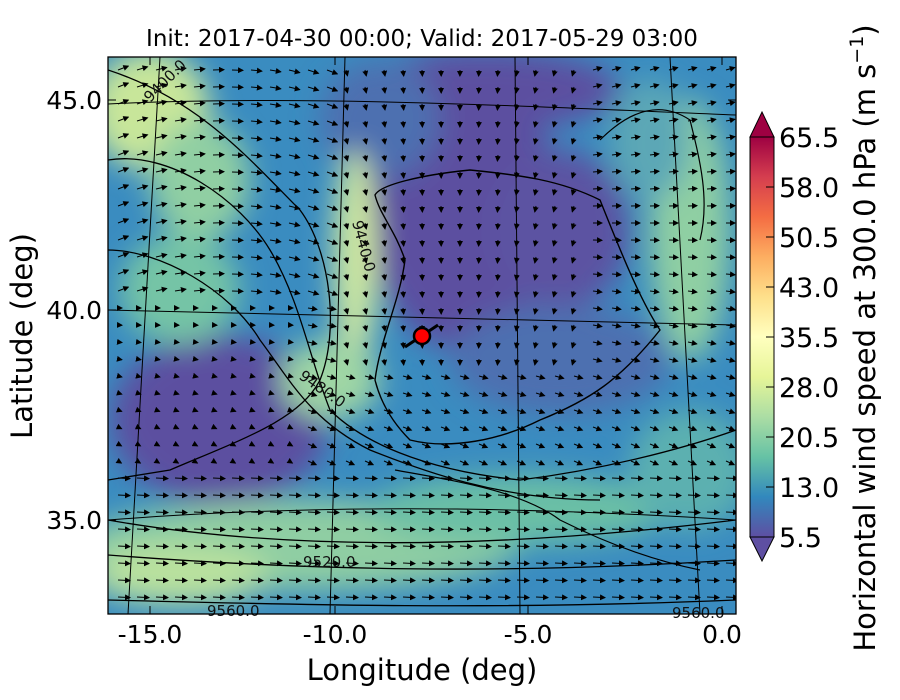 This screenshot has height=700, width=900. I want to click on y-tick-label: 35.0, so click(74, 520).